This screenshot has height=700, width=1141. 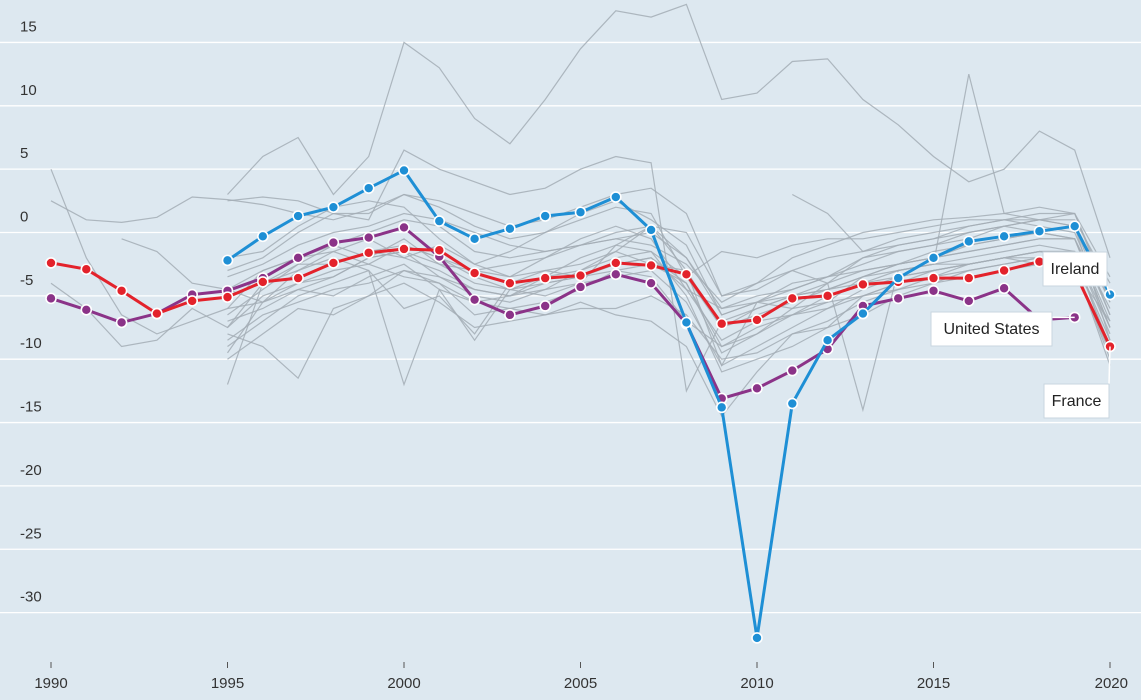 I want to click on x-axis-tick-labels: 1990 1995 2000 2005 2010 2015 2020, so click(x=581, y=677).